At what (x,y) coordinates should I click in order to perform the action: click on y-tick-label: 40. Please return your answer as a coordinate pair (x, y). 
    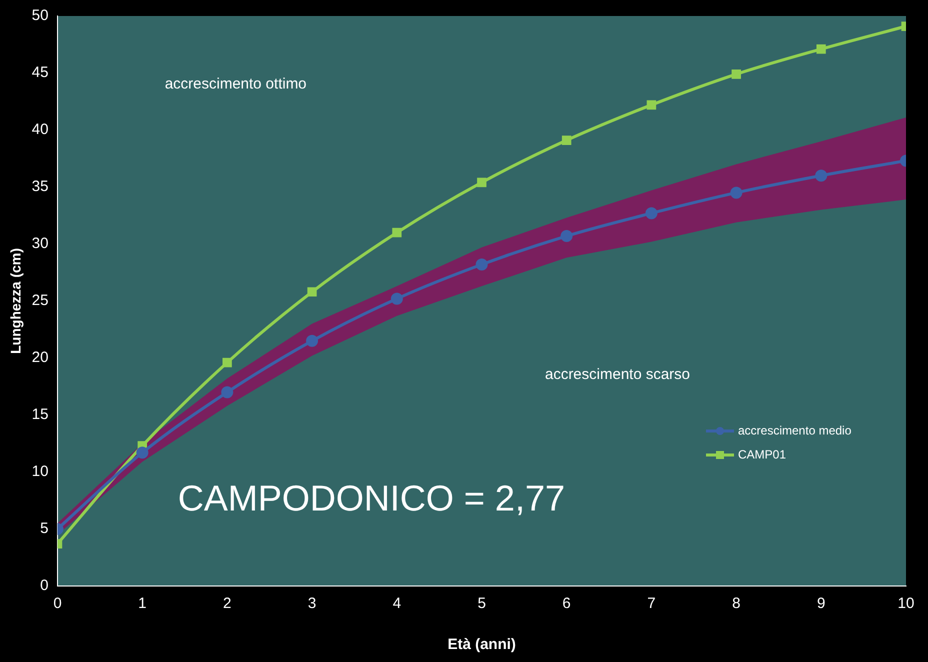
    Looking at the image, I should click on (40, 129).